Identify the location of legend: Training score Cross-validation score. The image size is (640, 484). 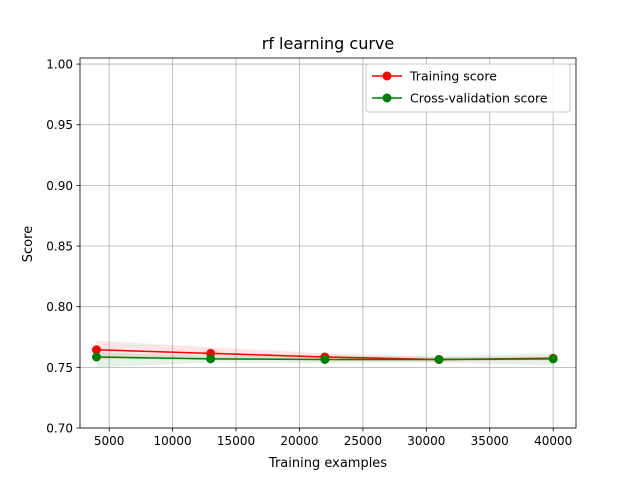
(468, 88).